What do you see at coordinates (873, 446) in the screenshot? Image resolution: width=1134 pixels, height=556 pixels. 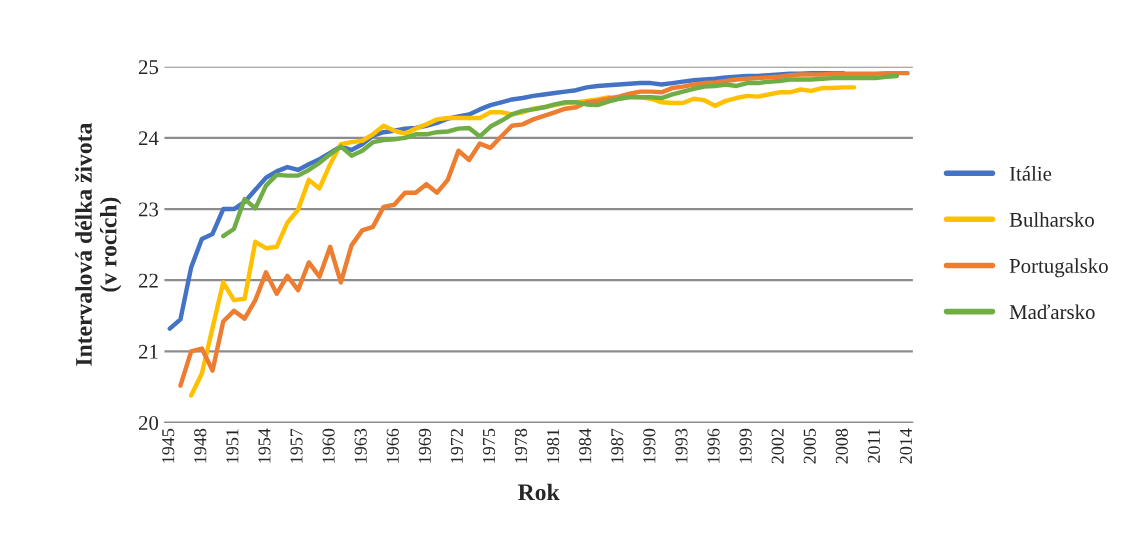 I see `x-tick-label: 2011` at bounding box center [873, 446].